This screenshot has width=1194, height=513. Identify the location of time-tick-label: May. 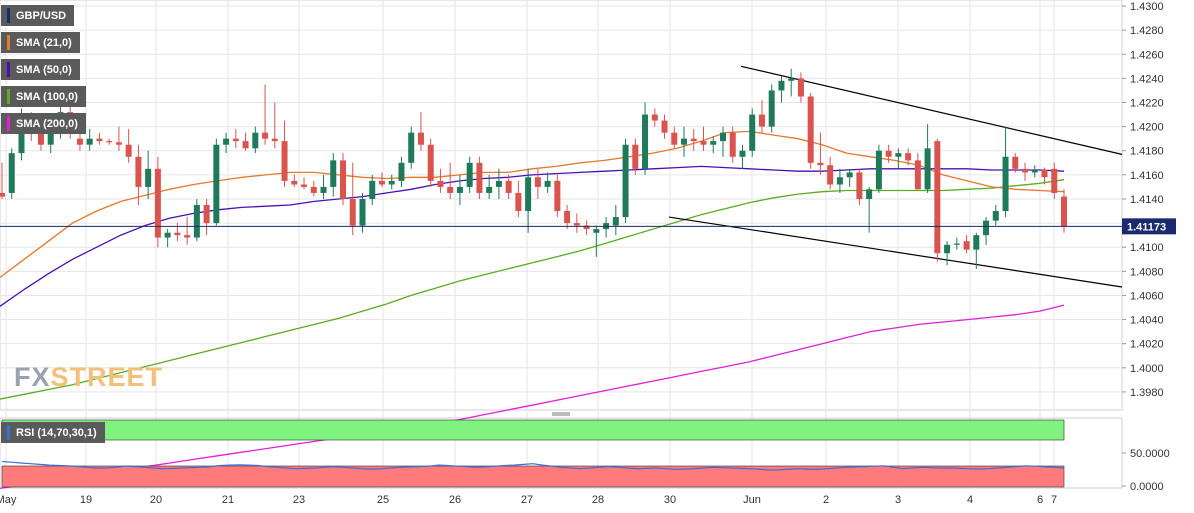
(8, 500).